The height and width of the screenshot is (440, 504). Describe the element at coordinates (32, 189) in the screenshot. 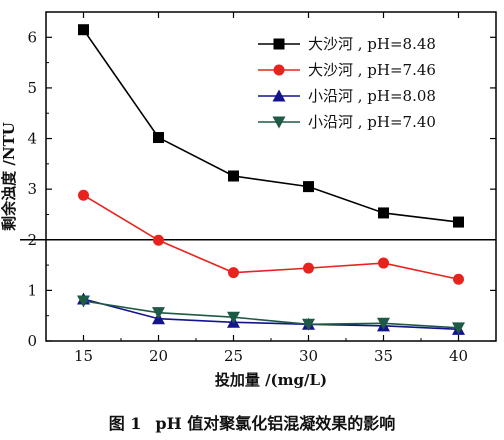

I see `y-tick-label: 3` at that location.